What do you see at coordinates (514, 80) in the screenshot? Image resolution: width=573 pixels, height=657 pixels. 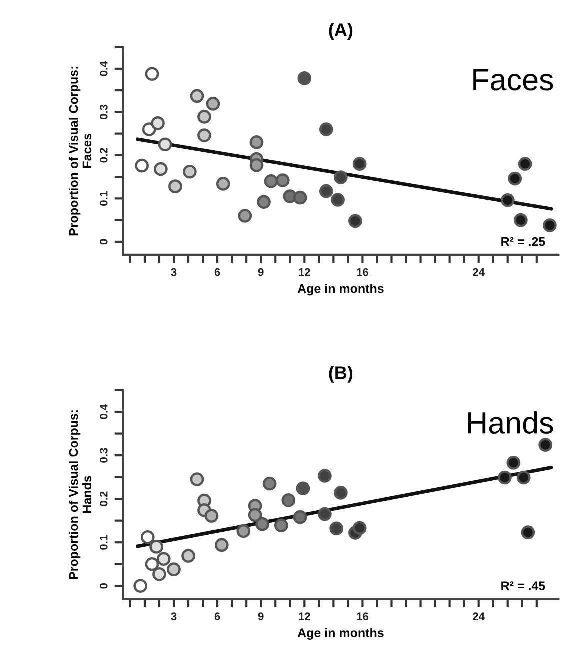 I see `annotation: Faces` at bounding box center [514, 80].